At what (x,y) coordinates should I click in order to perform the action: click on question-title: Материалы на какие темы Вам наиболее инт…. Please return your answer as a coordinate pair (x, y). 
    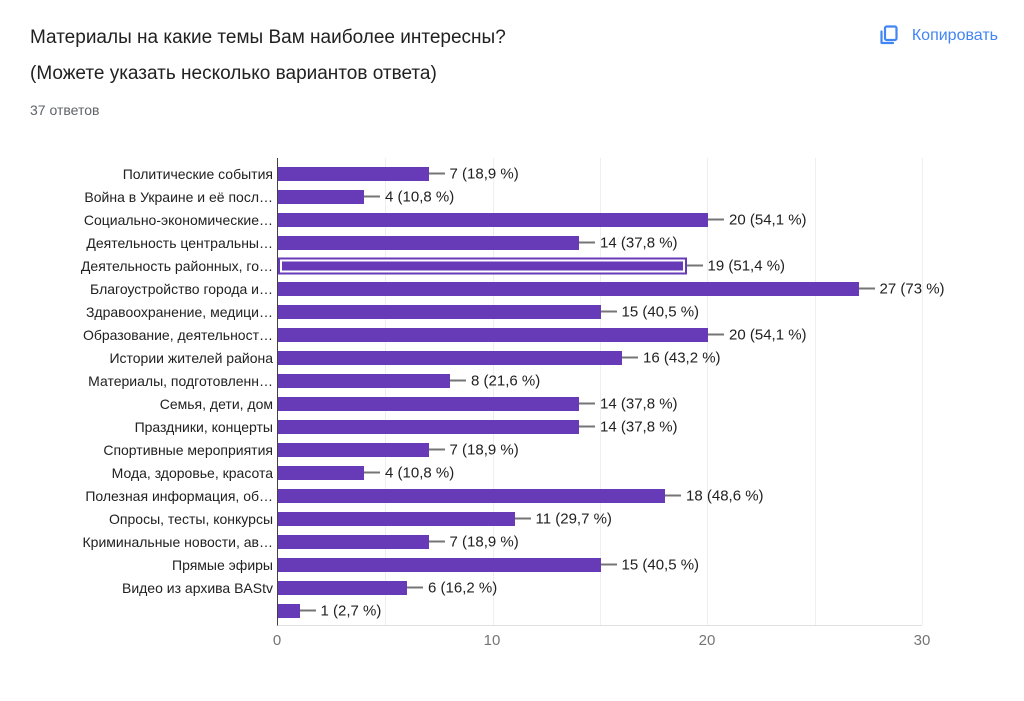
    Looking at the image, I should click on (410, 56).